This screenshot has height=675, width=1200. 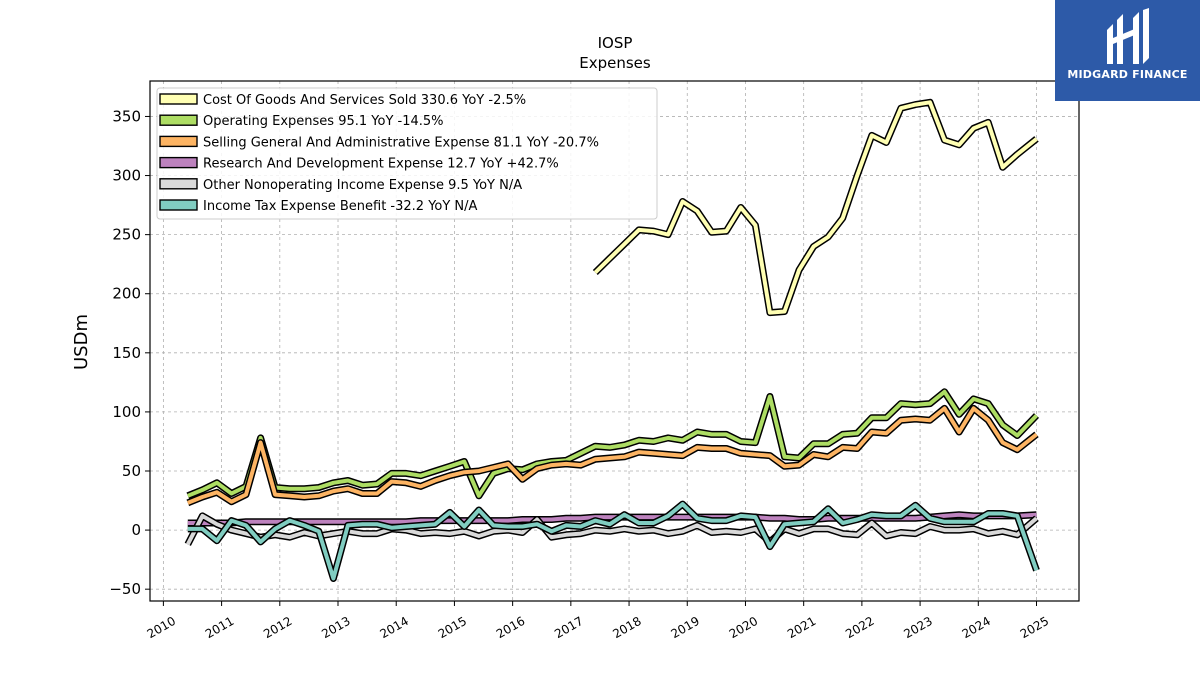 What do you see at coordinates (126, 116) in the screenshot?
I see `y-tick-label: 350` at bounding box center [126, 116].